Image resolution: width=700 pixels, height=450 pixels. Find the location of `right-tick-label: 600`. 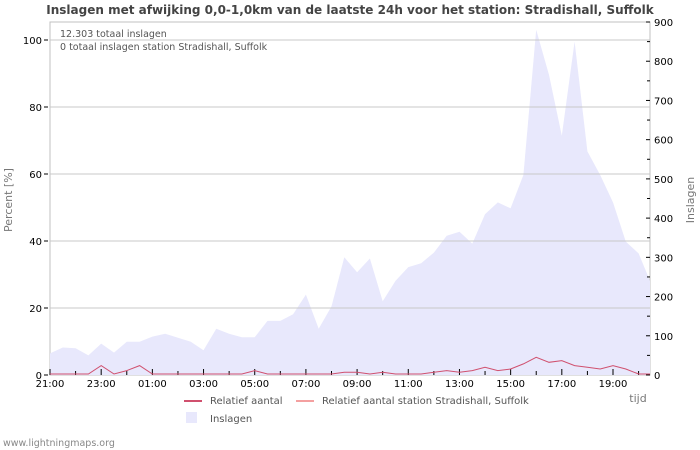

right-tick-label: 600 is located at coordinates (663, 141).